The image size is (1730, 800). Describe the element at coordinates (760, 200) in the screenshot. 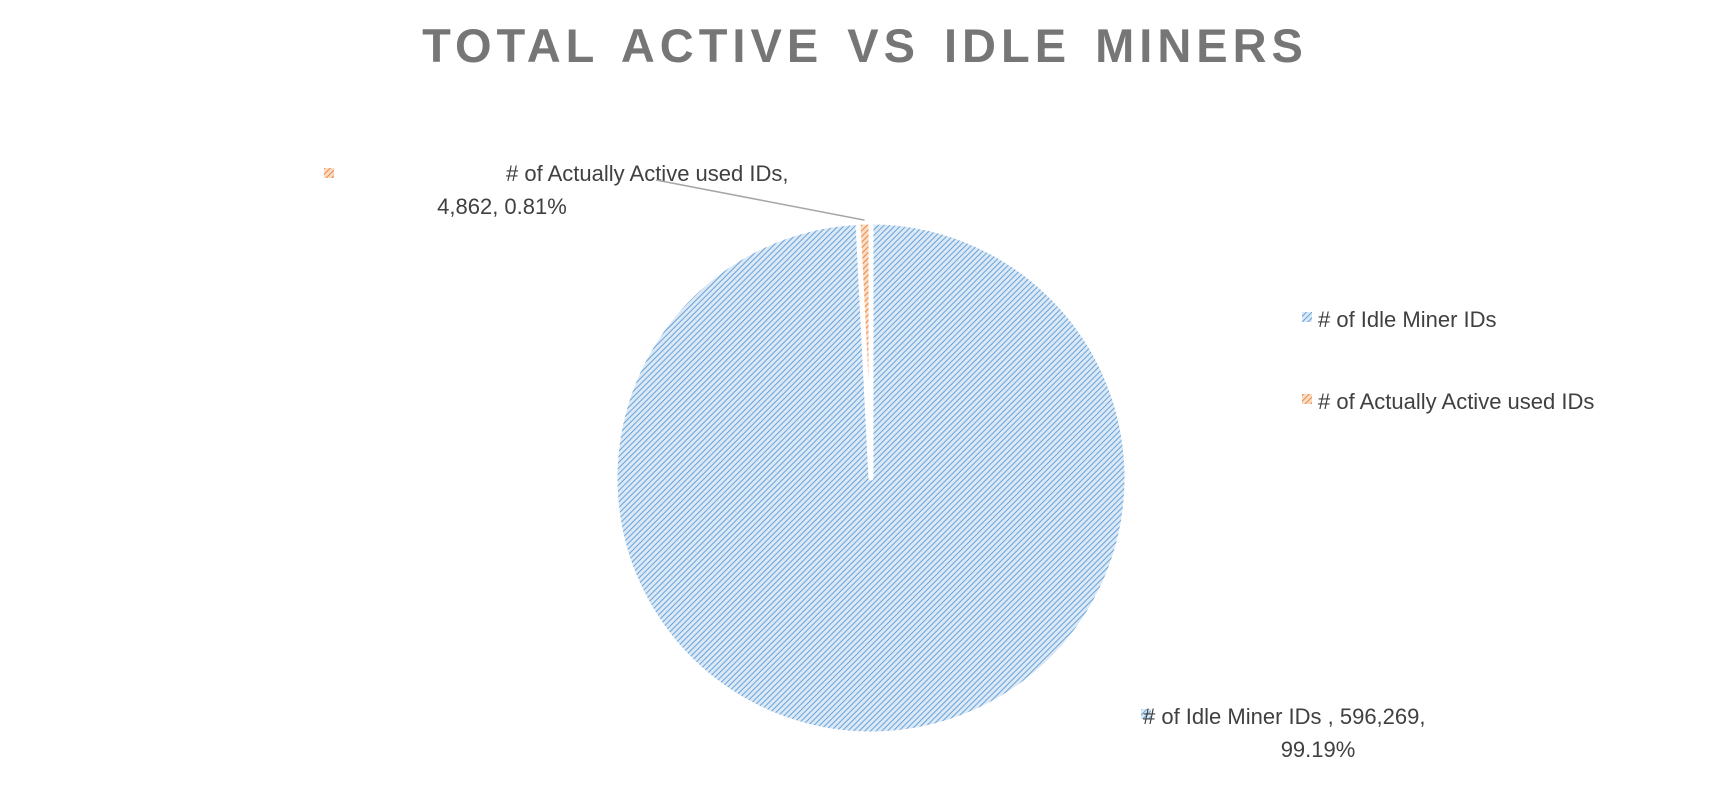

I see `leader-line-active-used-ids` at that location.